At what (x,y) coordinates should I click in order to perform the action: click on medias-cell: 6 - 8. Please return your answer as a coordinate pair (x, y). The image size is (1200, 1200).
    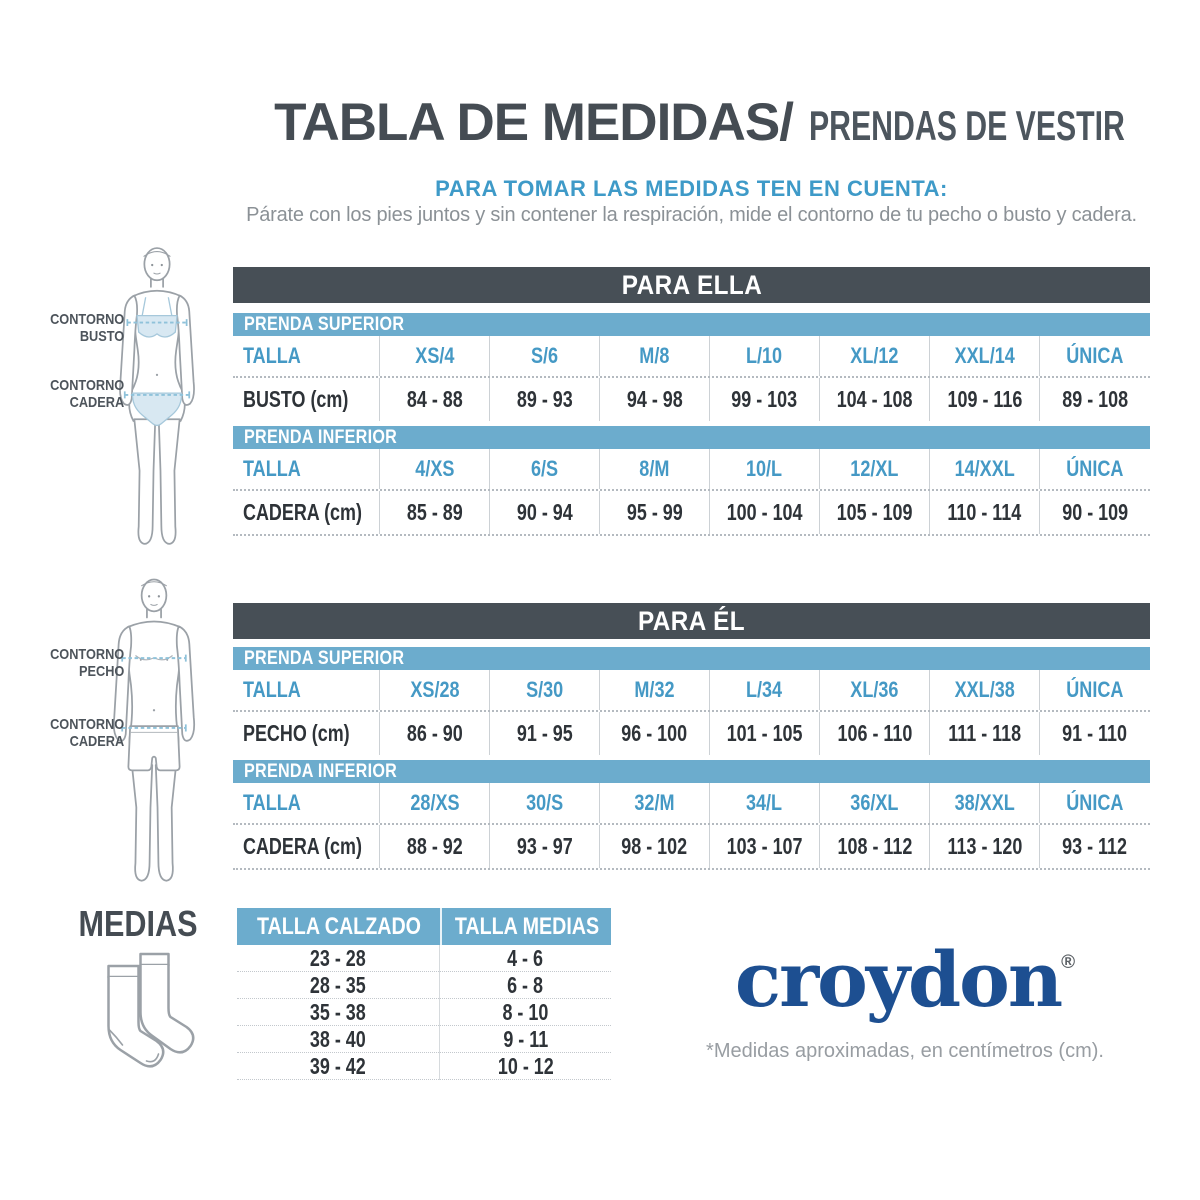
    Looking at the image, I should click on (525, 985).